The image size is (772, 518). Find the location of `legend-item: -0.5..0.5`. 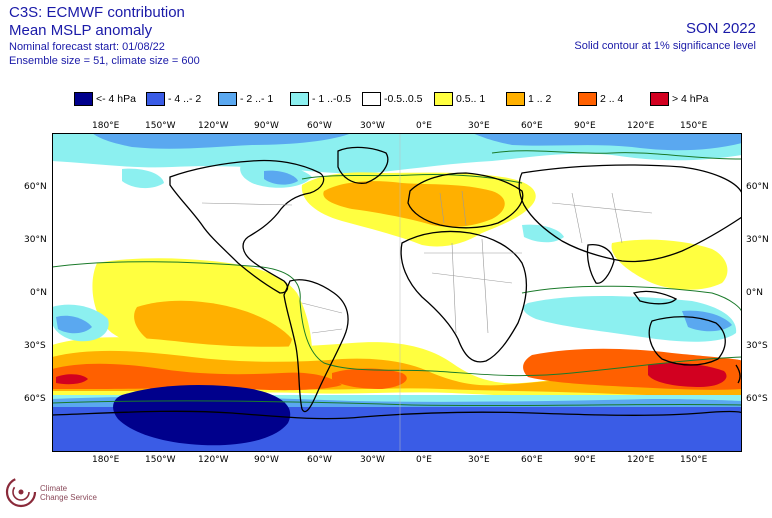

legend-item: -0.5..0.5 is located at coordinates (398, 99).